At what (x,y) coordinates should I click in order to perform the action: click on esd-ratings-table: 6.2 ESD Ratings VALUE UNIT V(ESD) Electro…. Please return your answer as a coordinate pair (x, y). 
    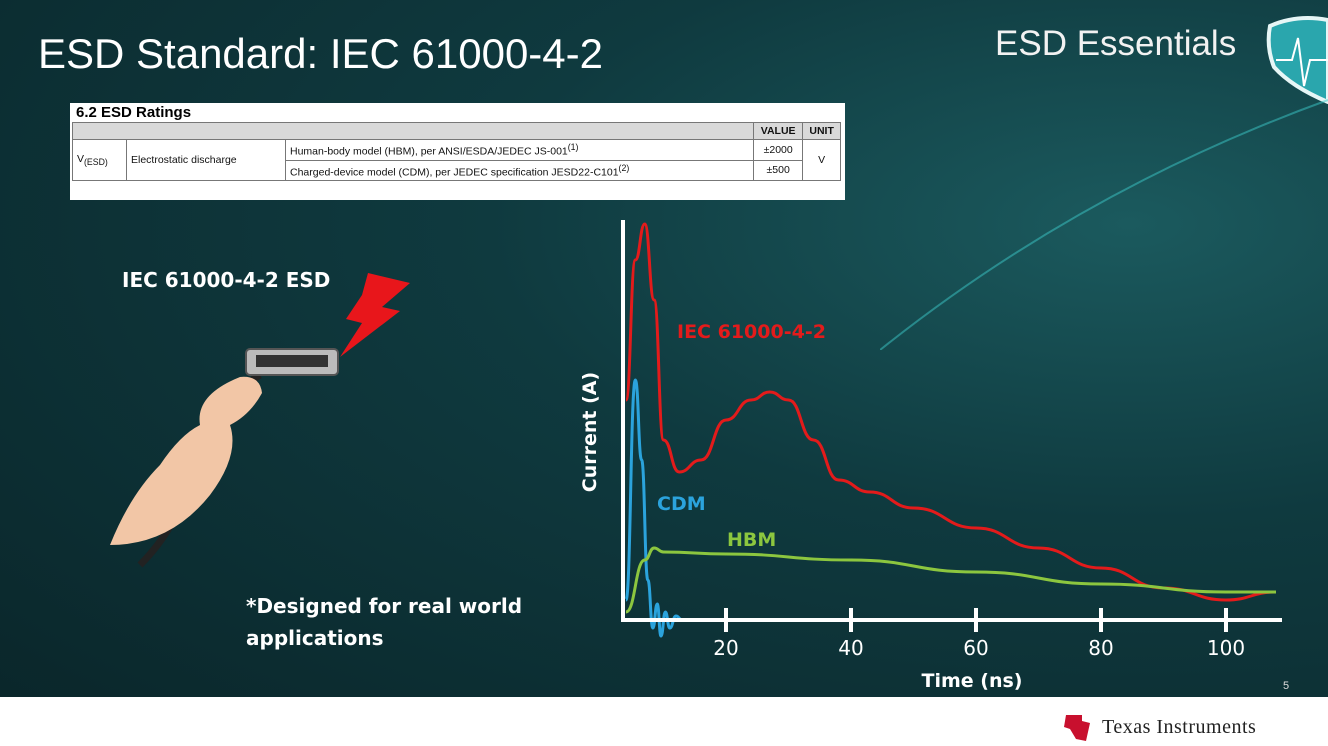
    Looking at the image, I should click on (457, 151).